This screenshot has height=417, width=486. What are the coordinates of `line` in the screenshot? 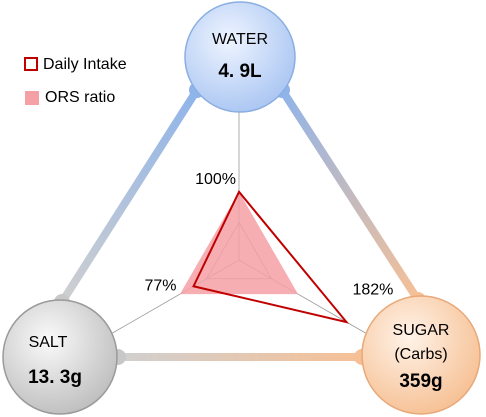 It's located at (271, 256).